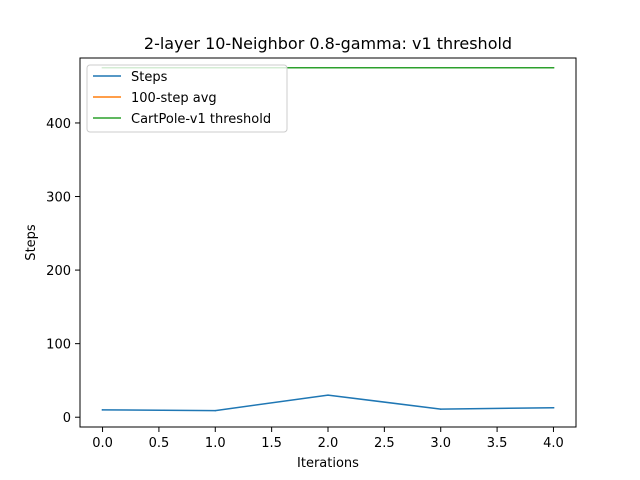 Image resolution: width=640 pixels, height=480 pixels. I want to click on x-axis: 0.0 0.5 1.0 1.5 2.0 2.5 3.0 3.5 4.0, so click(328, 439).